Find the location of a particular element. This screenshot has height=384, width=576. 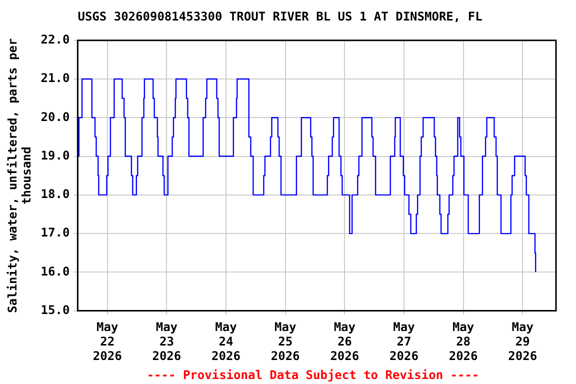

x-tick-label: May 25 2026 is located at coordinates (285, 341).